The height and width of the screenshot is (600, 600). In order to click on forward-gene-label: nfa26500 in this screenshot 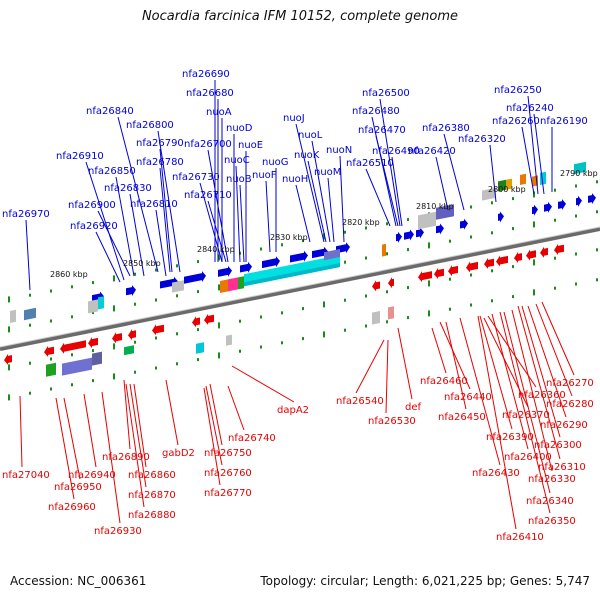, I will do `click(386, 93)`.